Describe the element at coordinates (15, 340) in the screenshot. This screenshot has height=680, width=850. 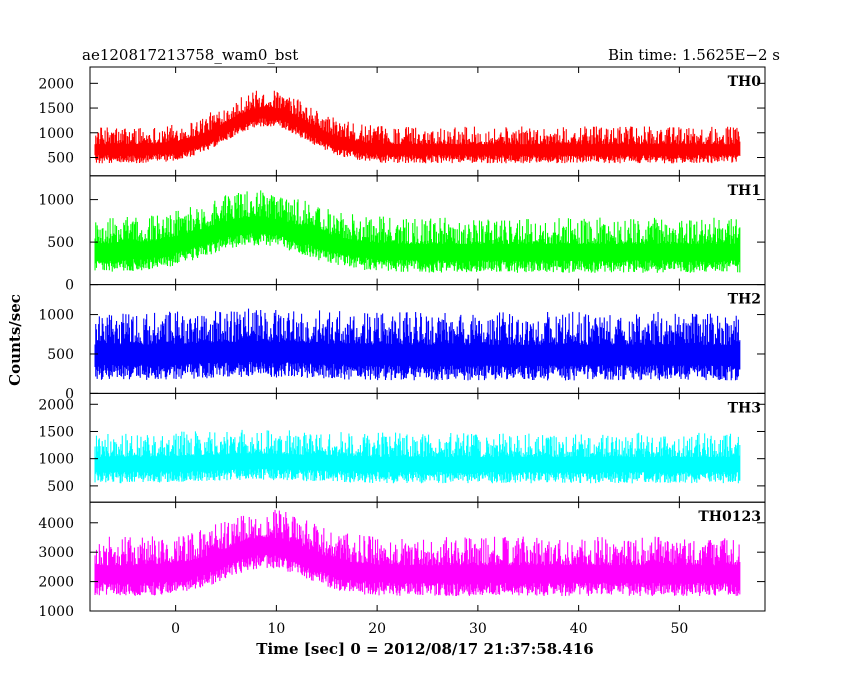
I see `y-axis-title: Counts/sec` at that location.